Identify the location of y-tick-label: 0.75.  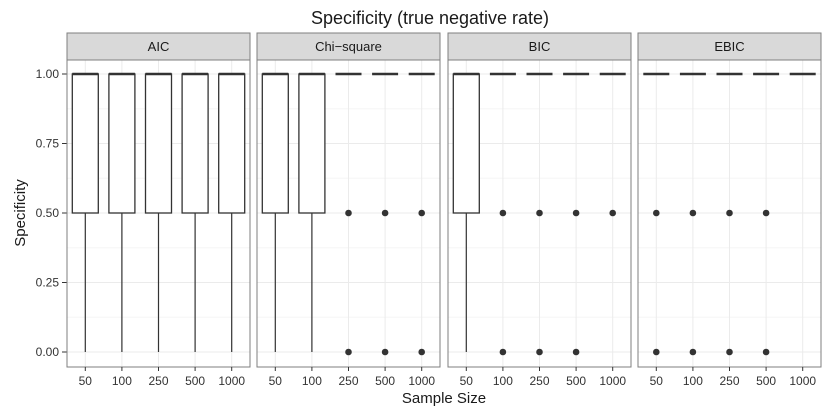
(48, 144).